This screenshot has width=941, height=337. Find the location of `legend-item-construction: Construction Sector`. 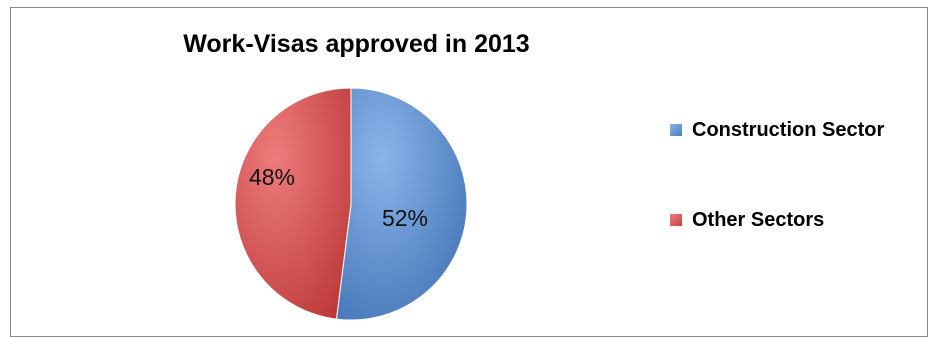

legend-item-construction: Construction Sector is located at coordinates (796, 130).